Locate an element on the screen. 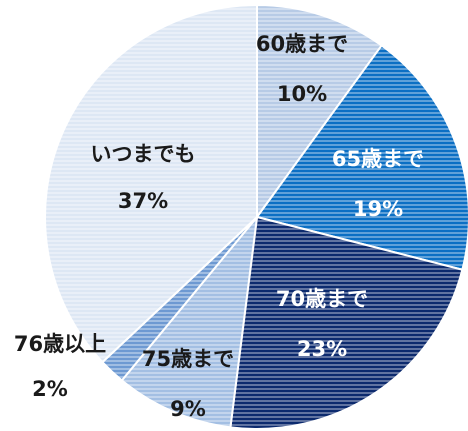  slice-value-label: 37% is located at coordinates (143, 201).